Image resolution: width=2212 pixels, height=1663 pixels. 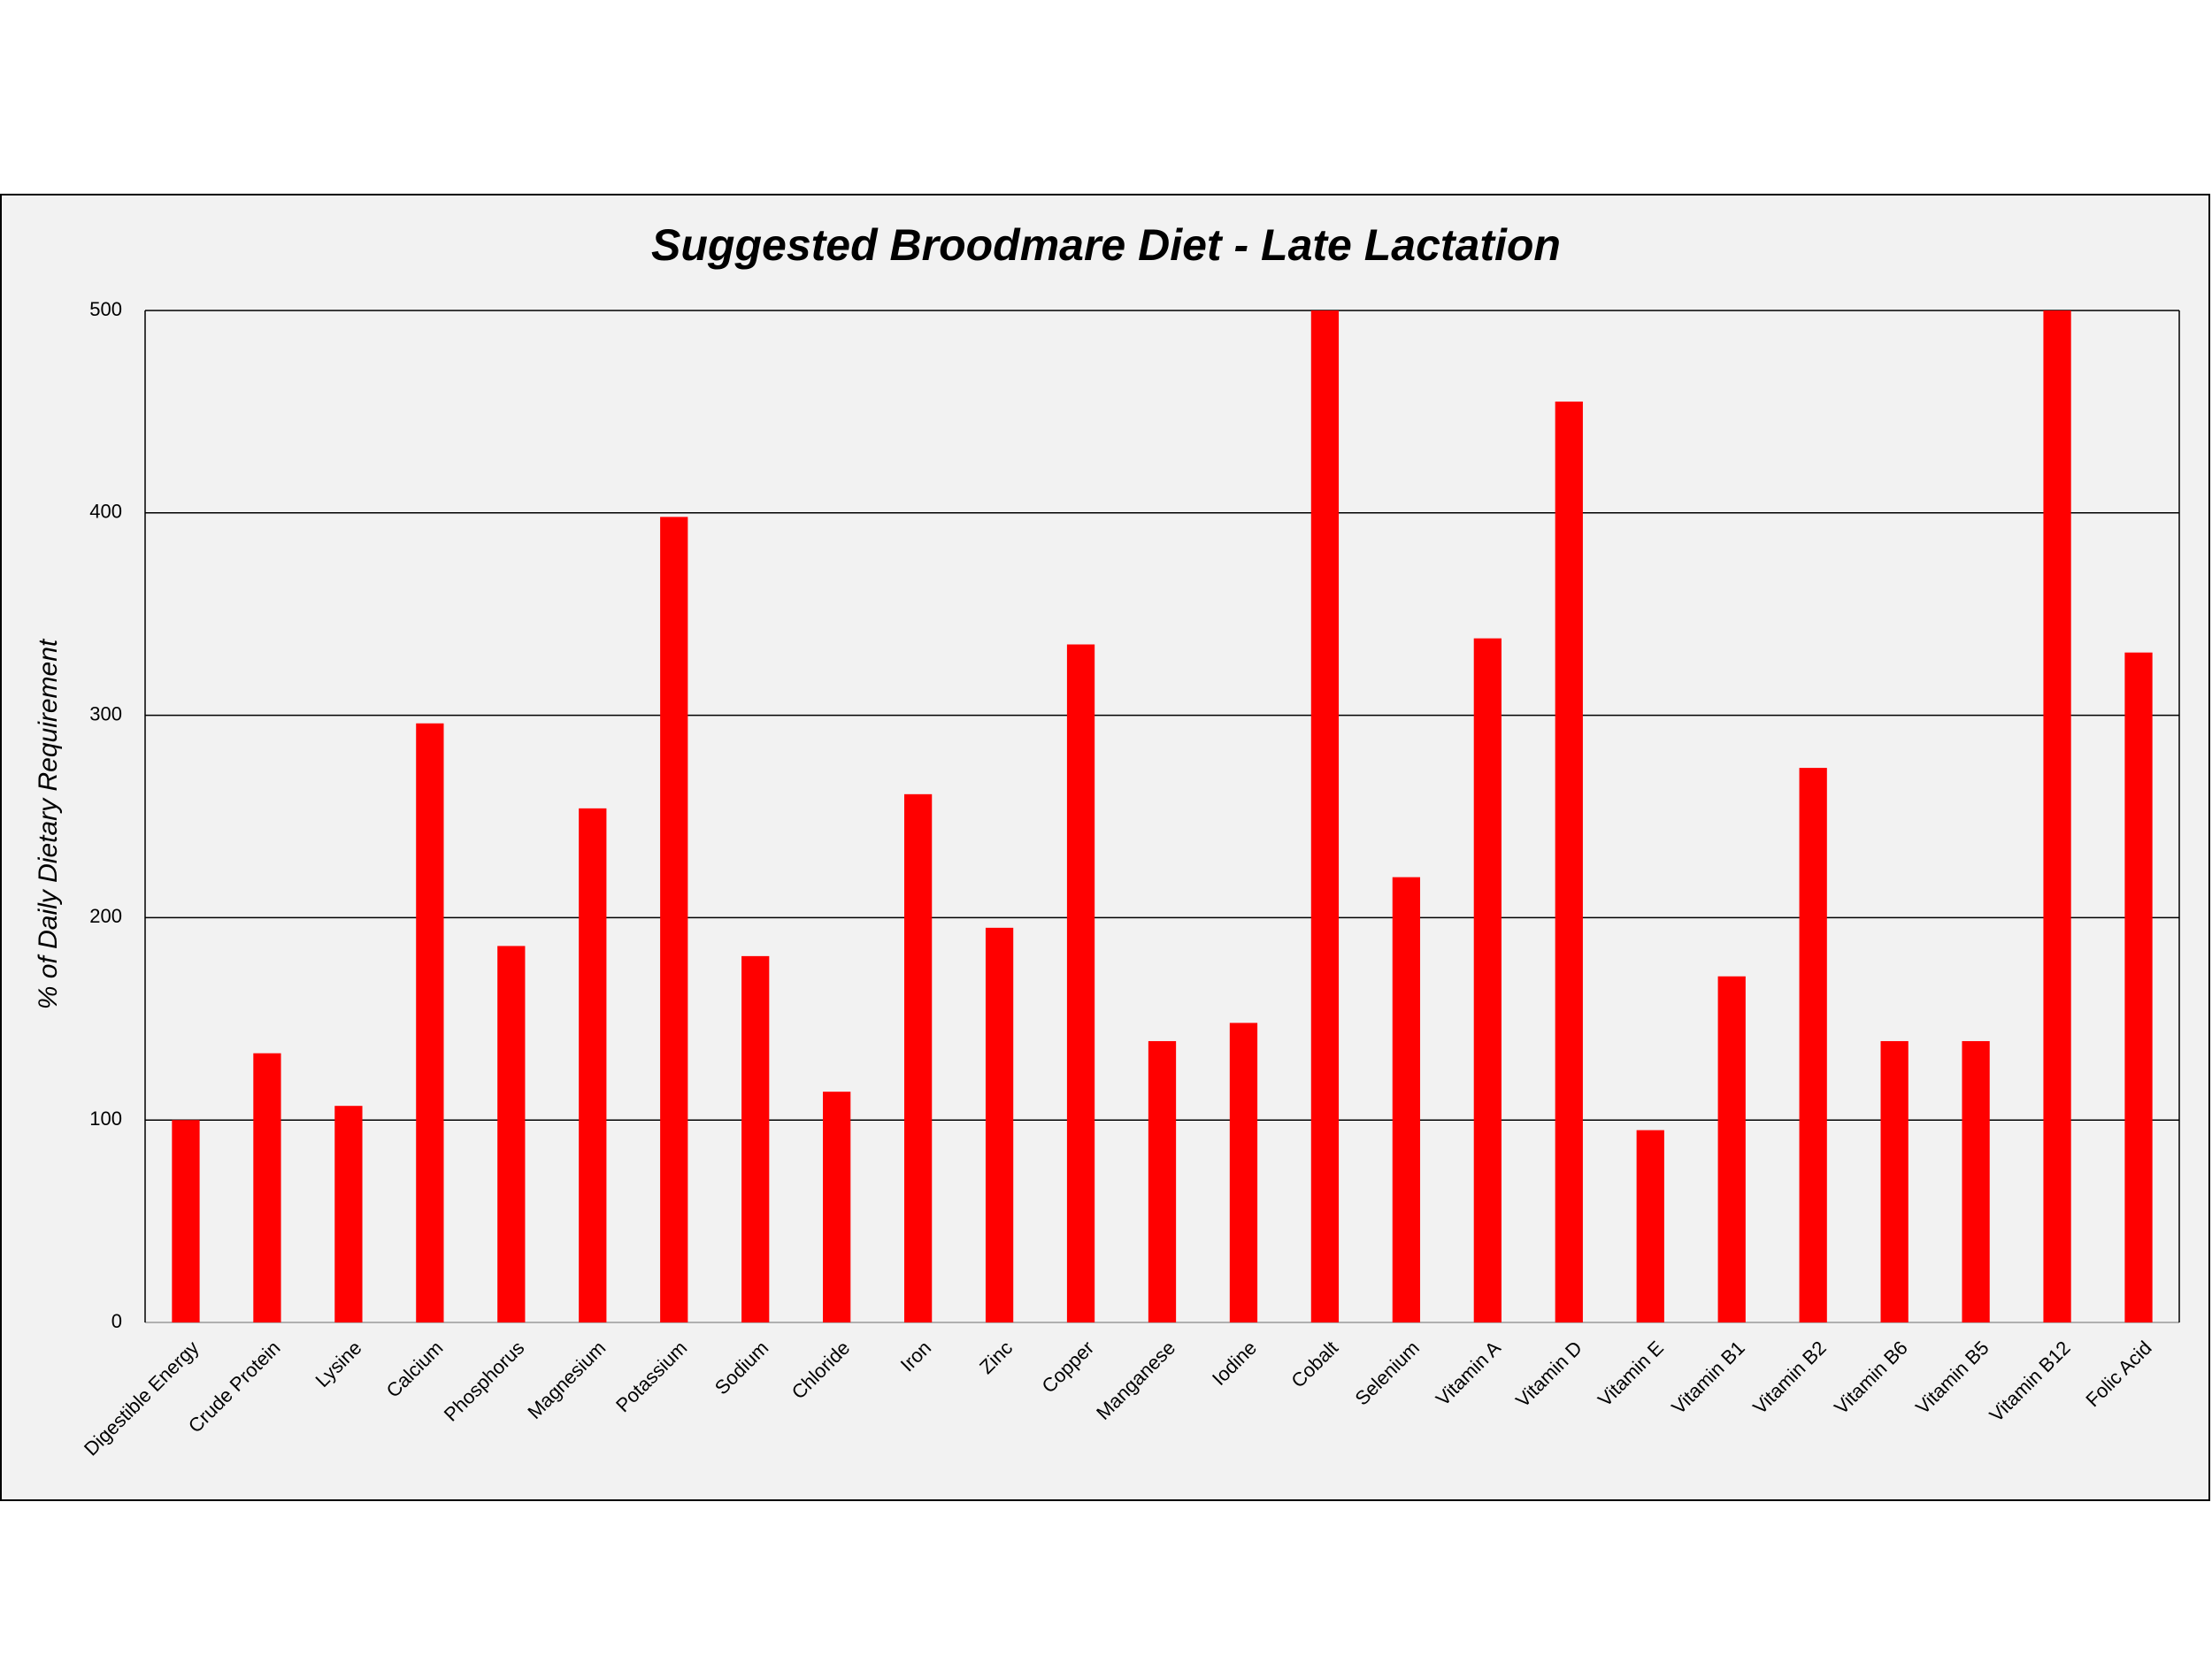 I want to click on y-tick-label: 400, so click(x=106, y=512).